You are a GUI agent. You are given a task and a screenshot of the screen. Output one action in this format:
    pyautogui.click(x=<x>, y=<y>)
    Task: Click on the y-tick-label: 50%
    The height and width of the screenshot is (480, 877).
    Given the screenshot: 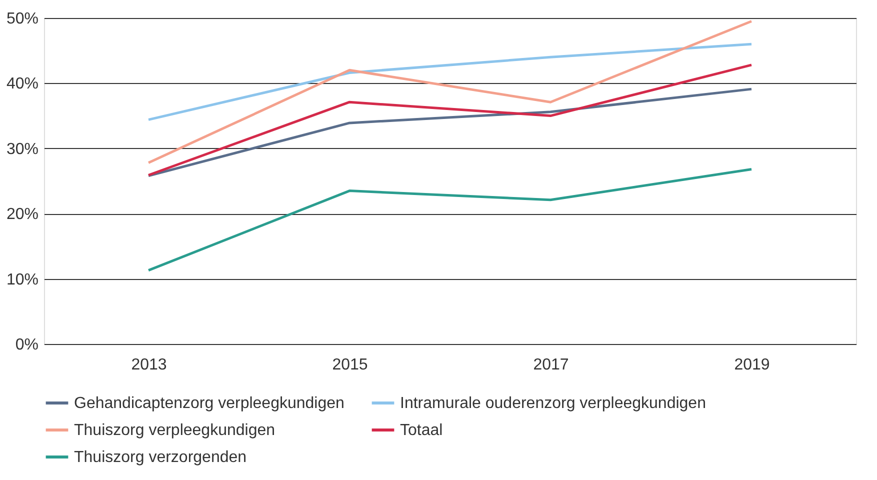 What is the action you would take?
    pyautogui.click(x=22, y=19)
    